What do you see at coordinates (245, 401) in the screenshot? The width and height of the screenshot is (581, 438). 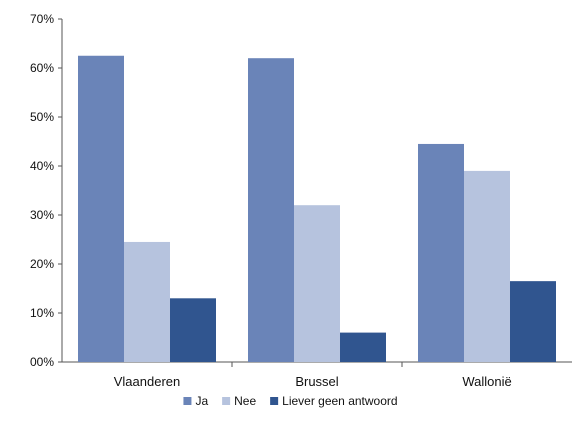 I see `legend-label: Nee` at bounding box center [245, 401].